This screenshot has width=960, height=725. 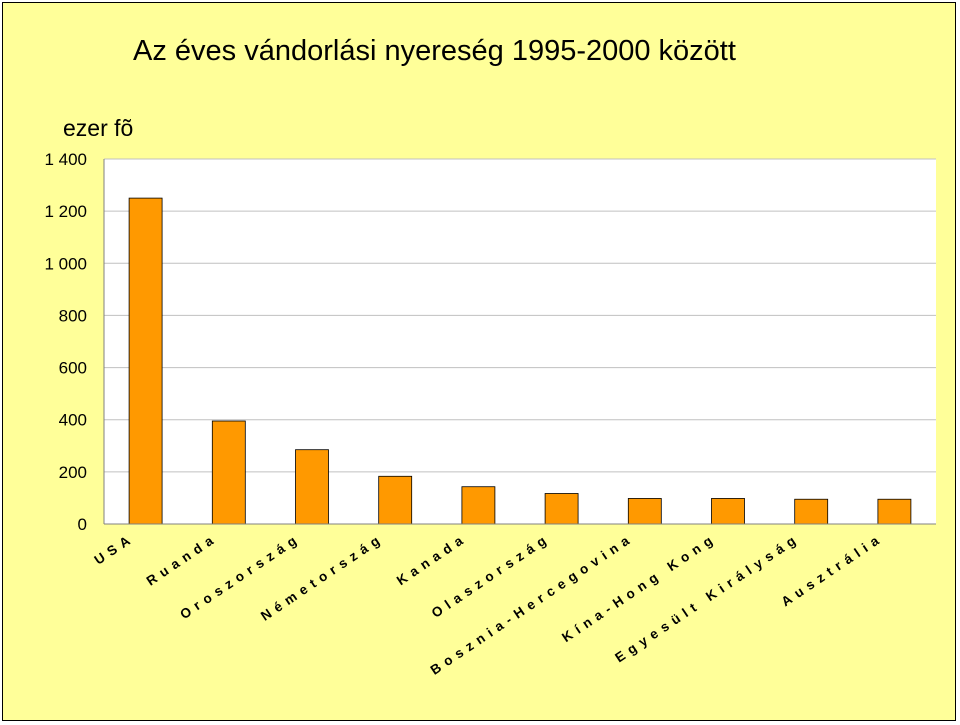 What do you see at coordinates (65, 263) in the screenshot?
I see `y-tick-label: 1 000` at bounding box center [65, 263].